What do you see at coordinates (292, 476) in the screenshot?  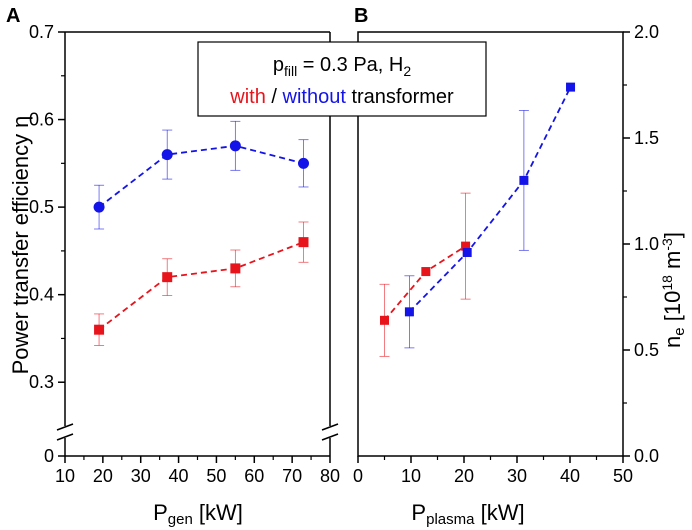 I see `panel-a-x-tick-label: 70` at bounding box center [292, 476].